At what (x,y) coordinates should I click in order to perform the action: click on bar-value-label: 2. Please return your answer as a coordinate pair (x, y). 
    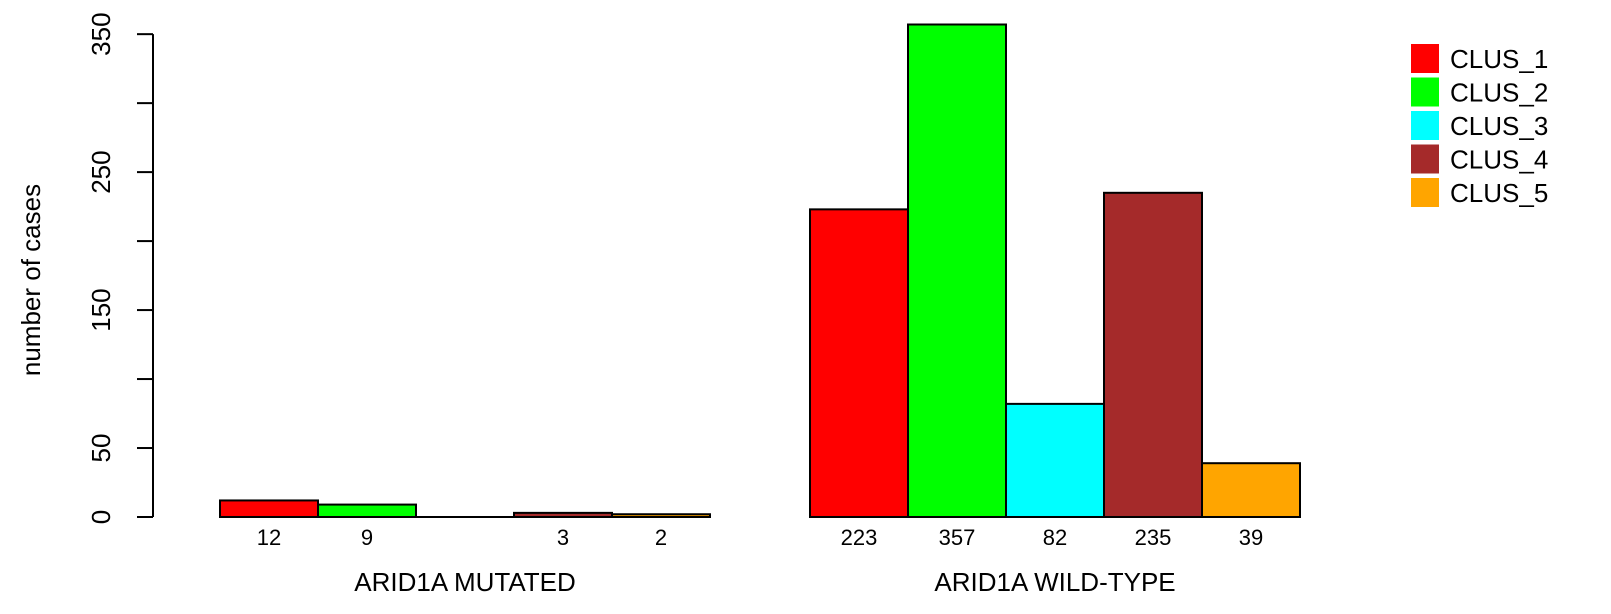
    Looking at the image, I should click on (661, 537).